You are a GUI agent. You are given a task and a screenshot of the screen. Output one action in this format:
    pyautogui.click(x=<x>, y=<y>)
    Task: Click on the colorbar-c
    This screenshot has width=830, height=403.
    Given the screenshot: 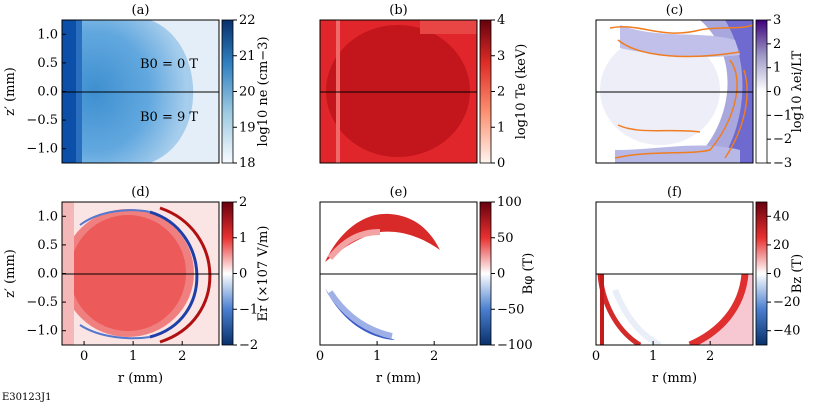 What is the action you would take?
    pyautogui.click(x=761, y=91)
    